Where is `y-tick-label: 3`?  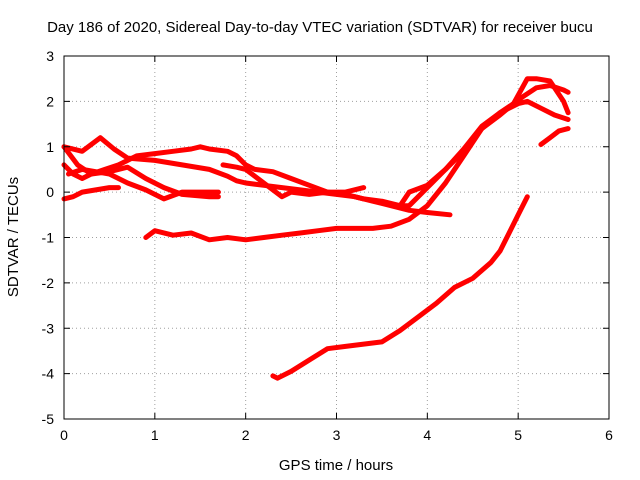 y-tick-label: 3 is located at coordinates (50, 56).